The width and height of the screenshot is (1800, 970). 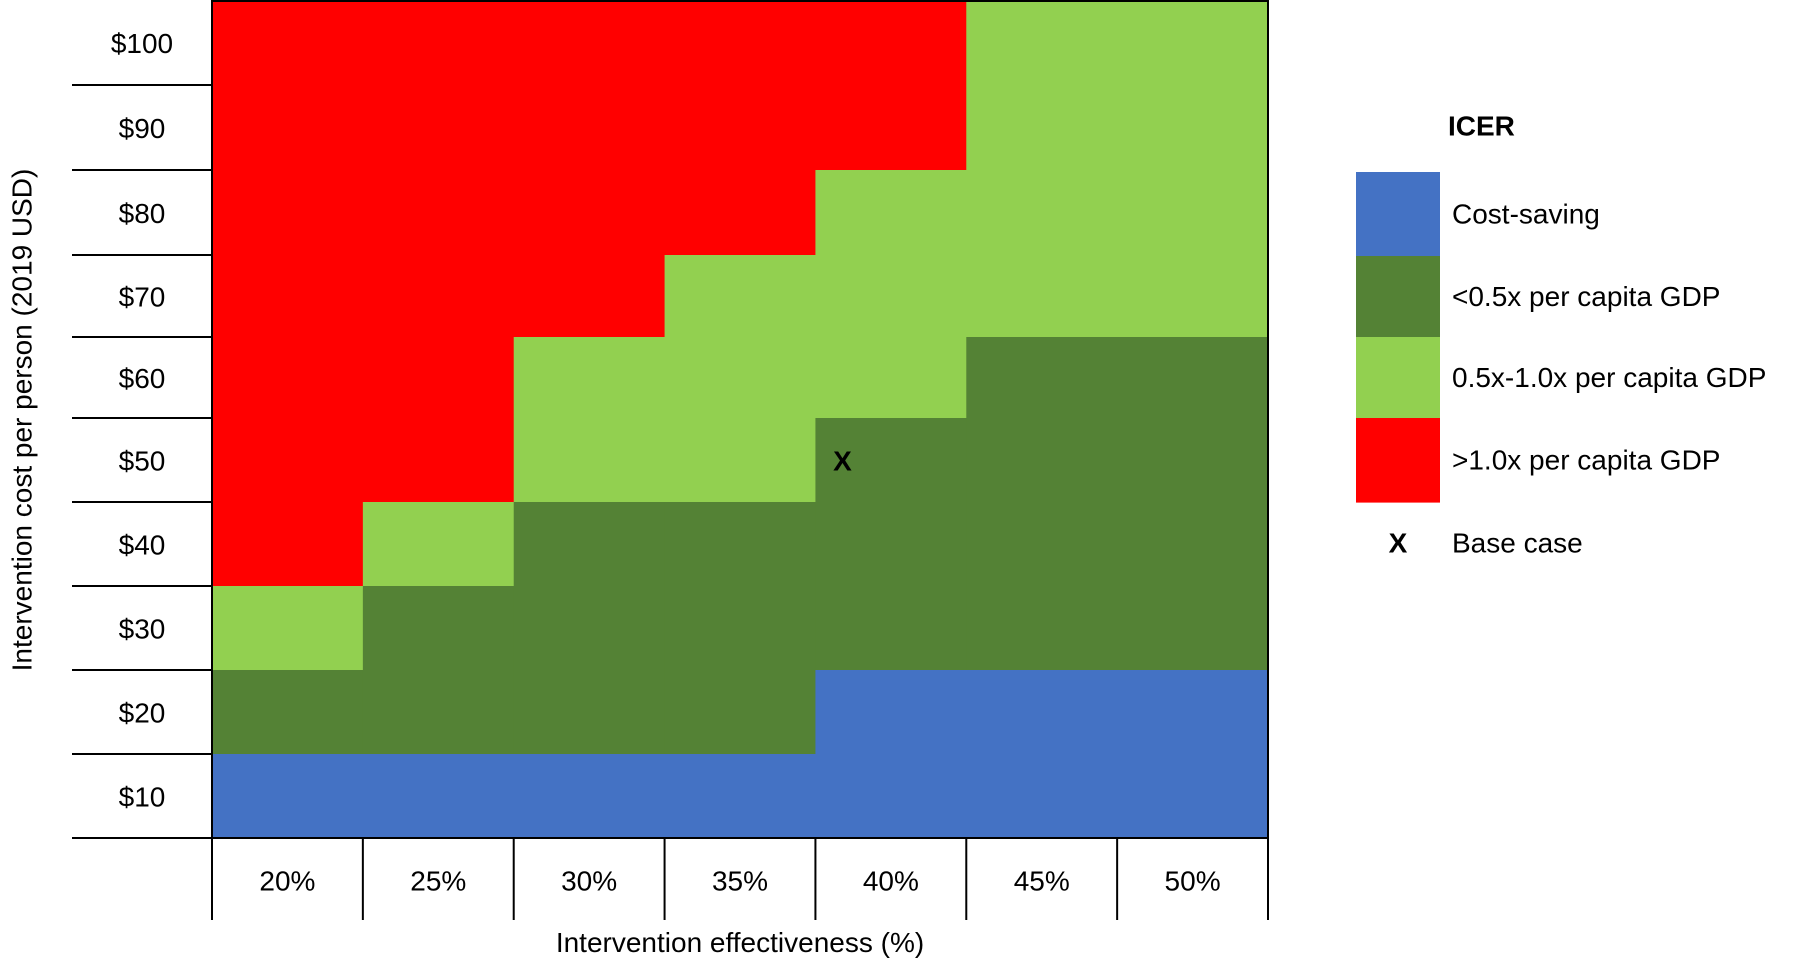 I want to click on x-tick-labels: 20% 25% 30% 35% 40% 45% 50%, so click(x=739, y=881).